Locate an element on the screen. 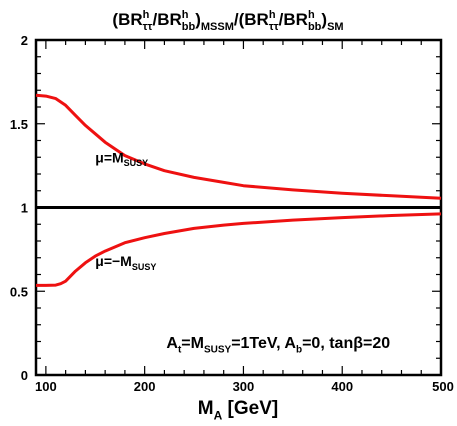 Image resolution: width=457 pixels, height=426 pixels. y-tick-label: 0 is located at coordinates (24, 375).